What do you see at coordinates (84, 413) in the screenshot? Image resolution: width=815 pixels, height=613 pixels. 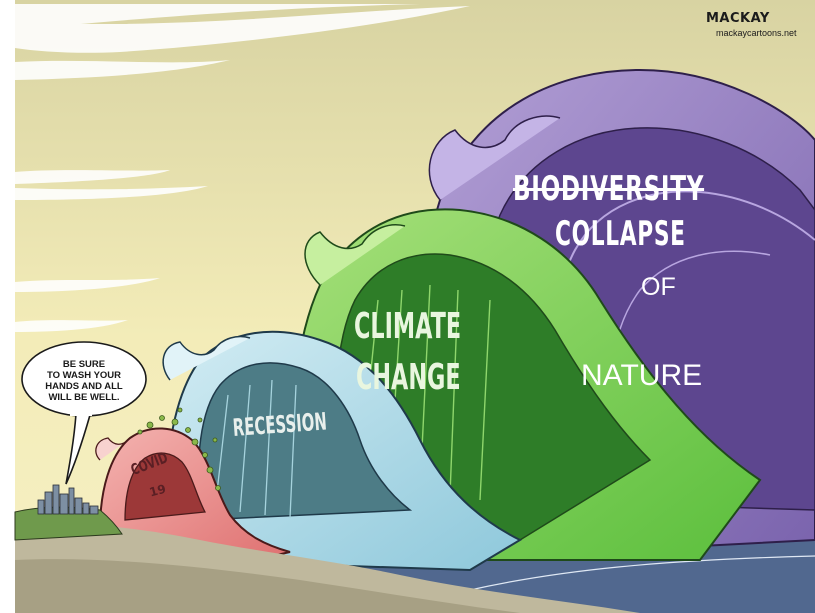 I see `speech-bubble` at bounding box center [84, 413].